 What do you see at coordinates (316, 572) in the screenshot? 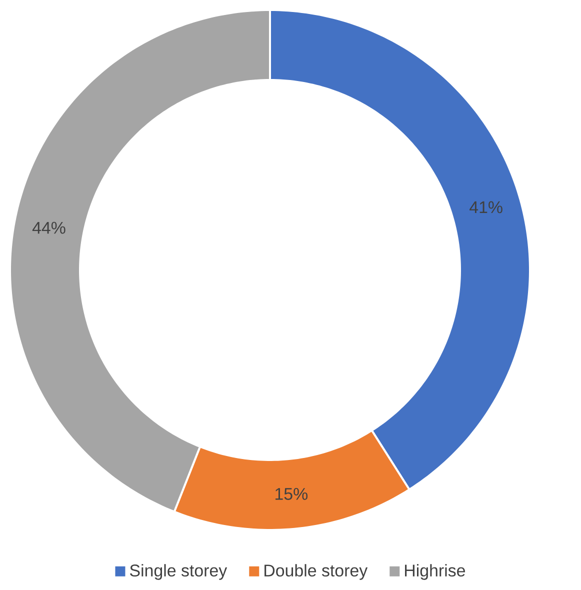
I see `legend-label: Double storey` at bounding box center [316, 572].